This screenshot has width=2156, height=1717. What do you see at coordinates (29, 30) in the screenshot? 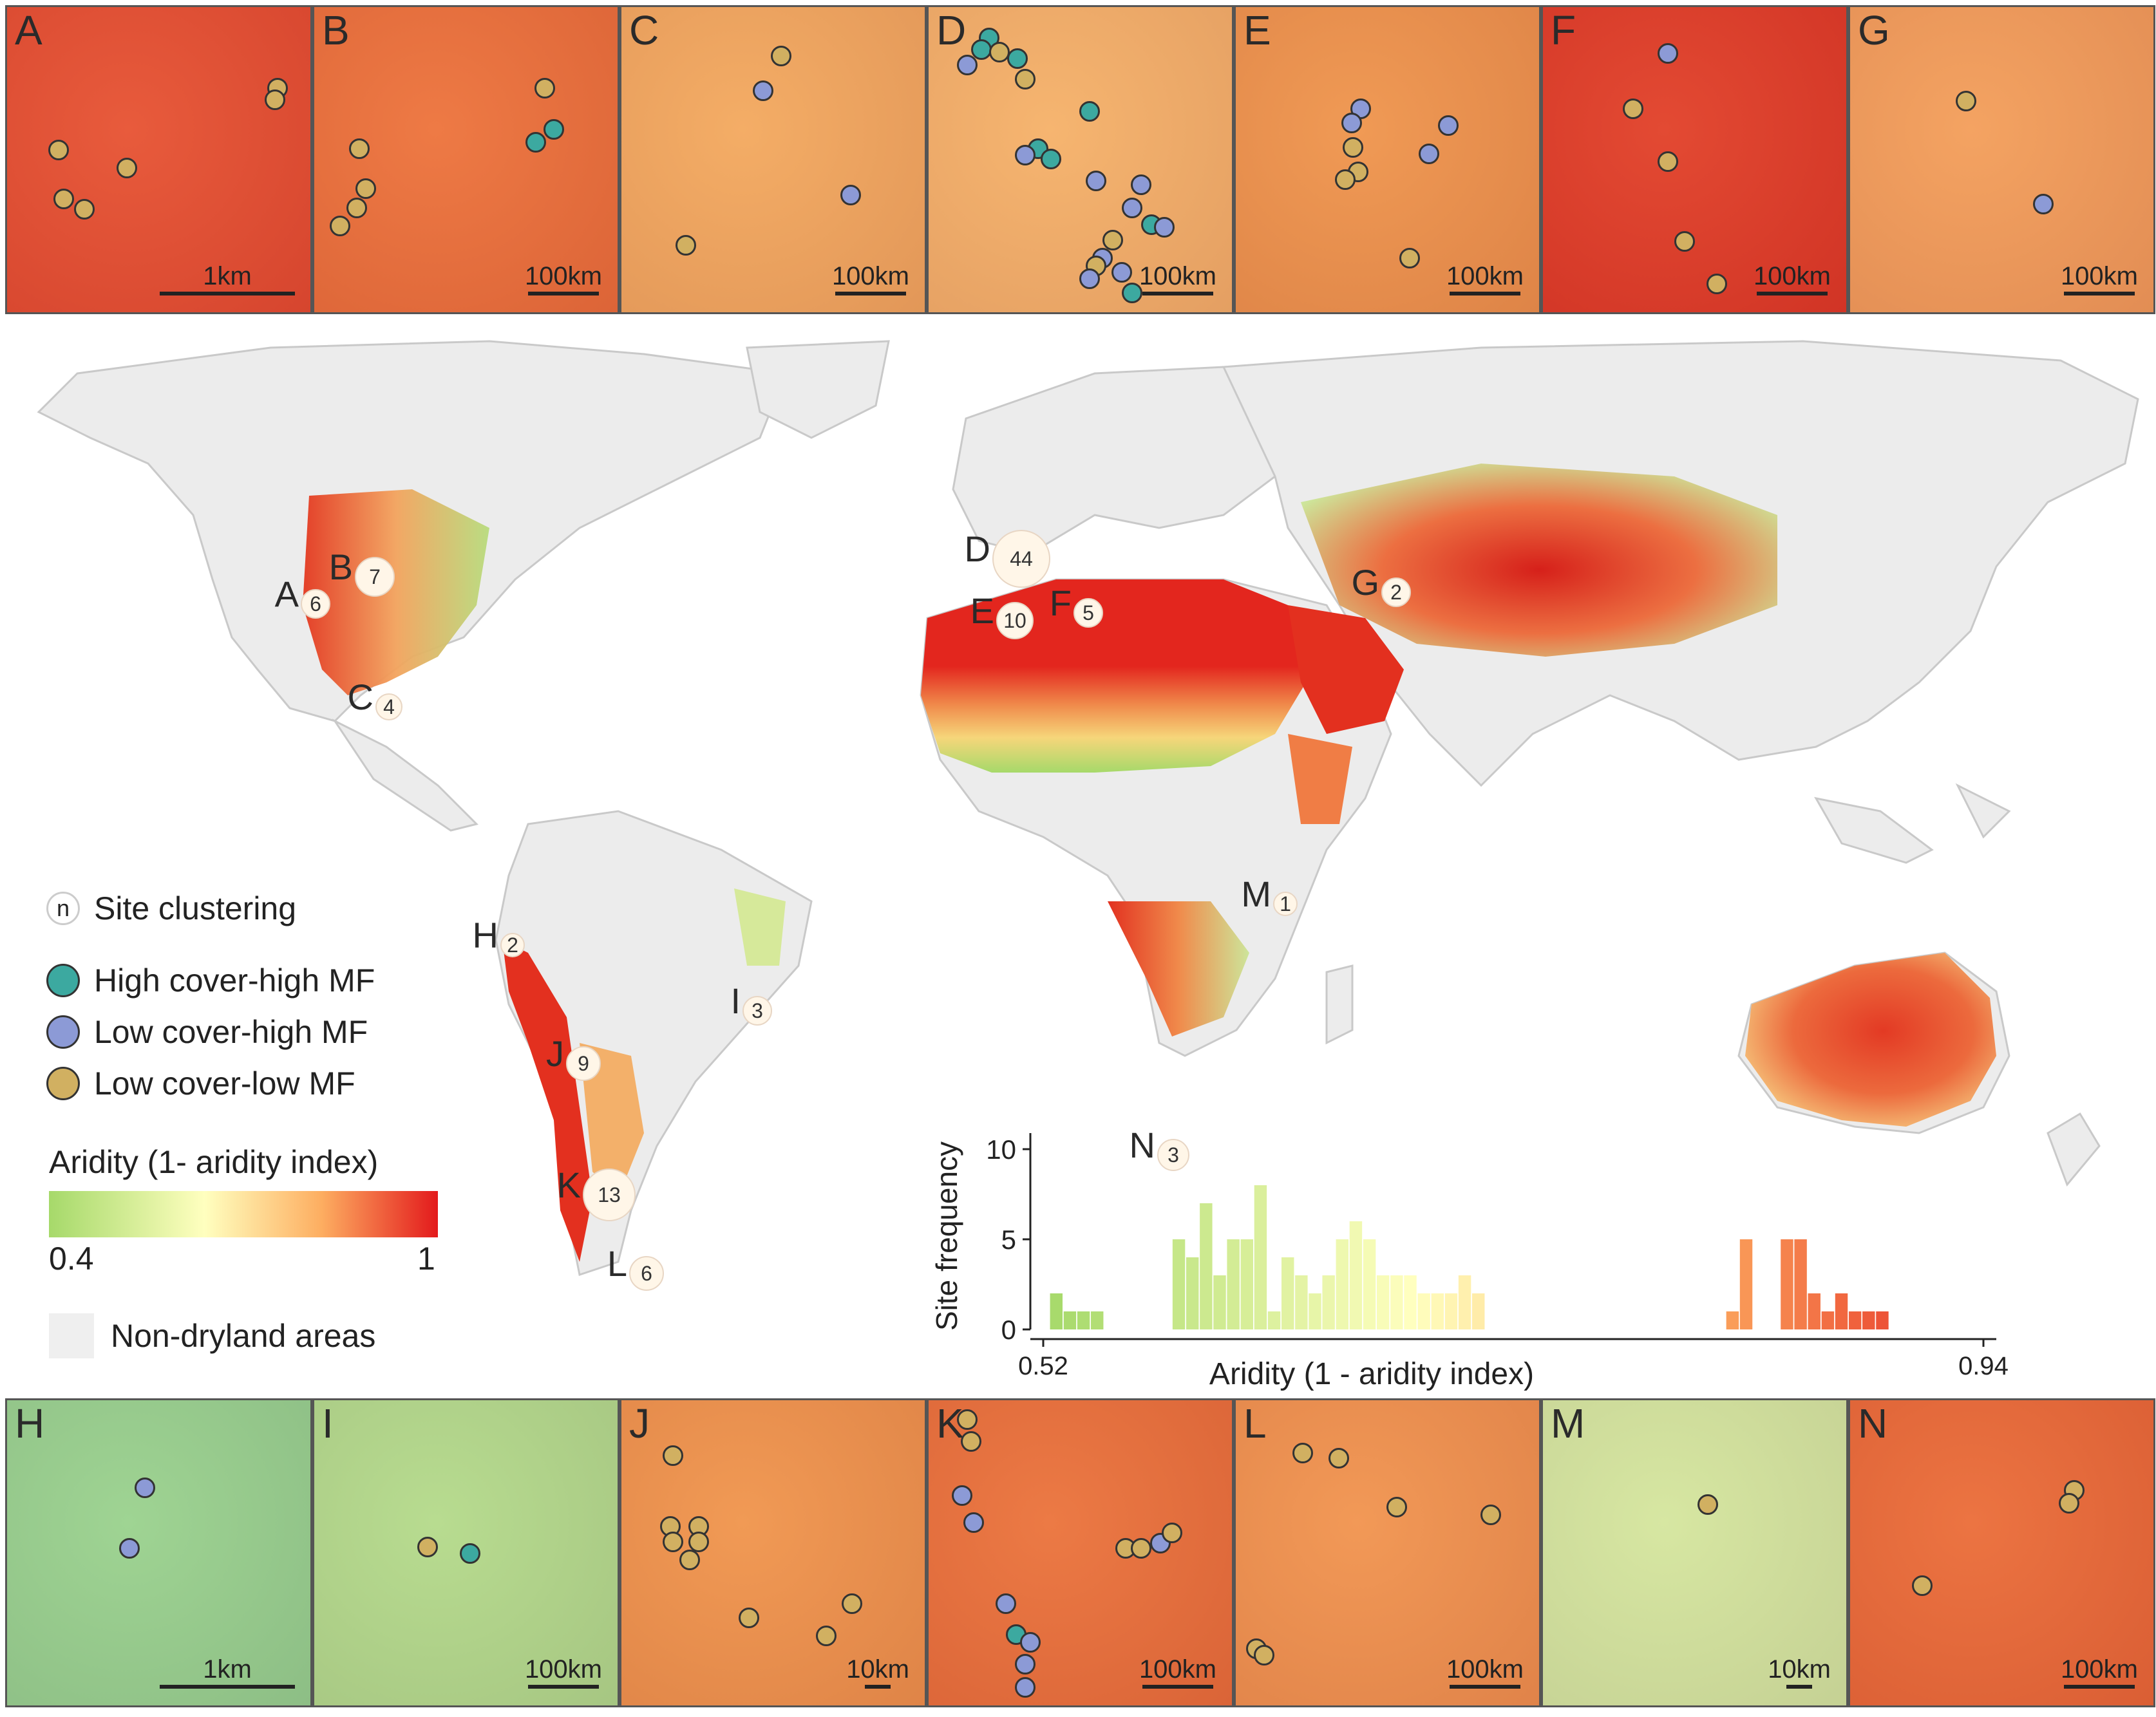
I see `inset-panel-letter: A` at bounding box center [29, 30].